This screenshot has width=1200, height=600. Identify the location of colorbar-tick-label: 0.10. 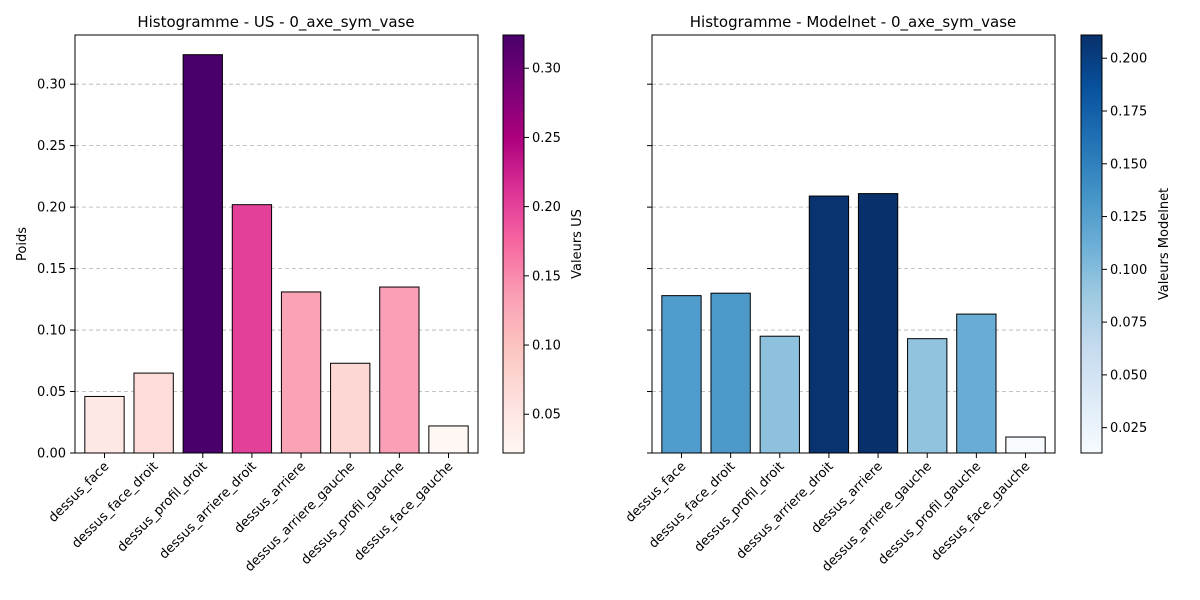
(546, 346).